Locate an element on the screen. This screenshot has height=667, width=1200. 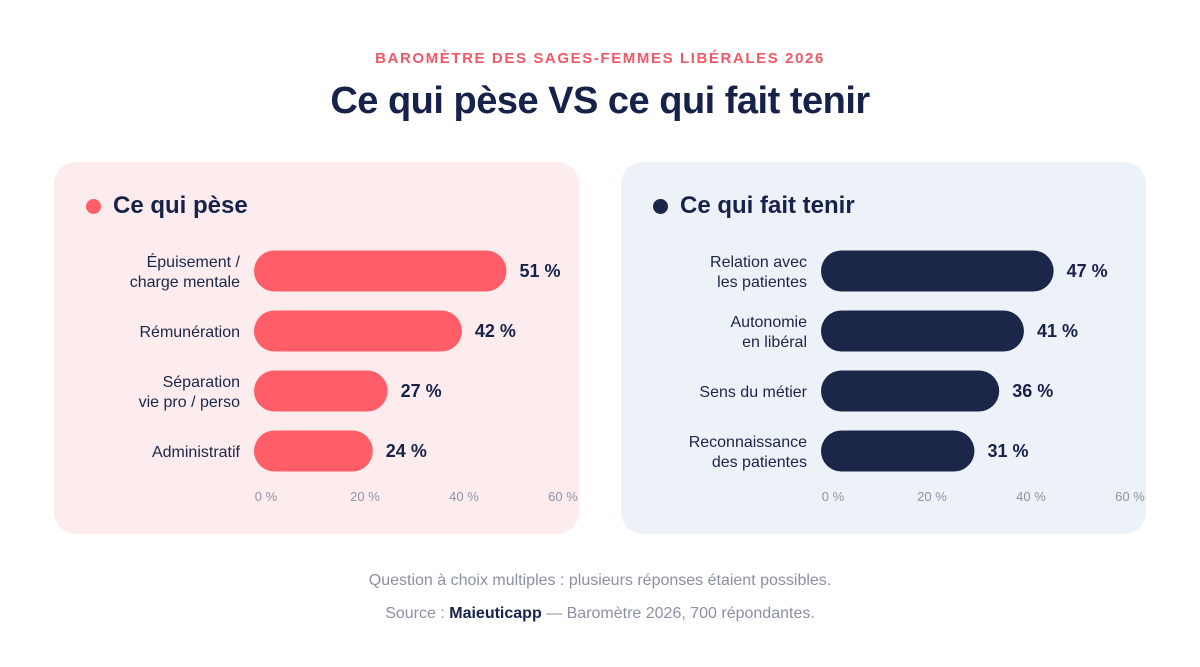
category-label: Autonomie en libéral is located at coordinates (769, 332).